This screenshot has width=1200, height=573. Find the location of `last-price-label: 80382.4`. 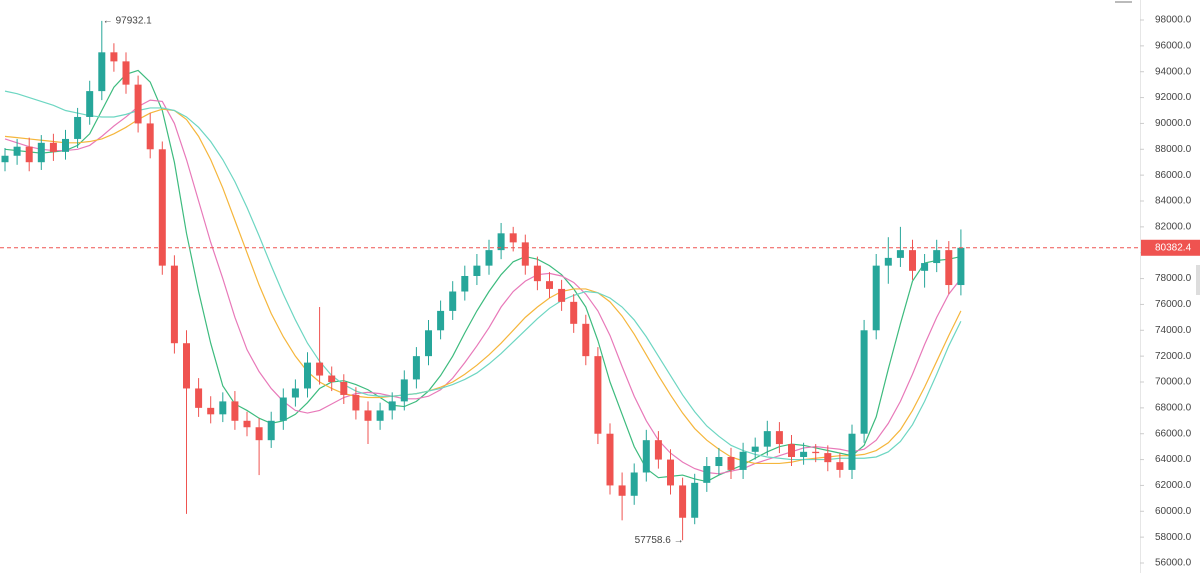

last-price-label: 80382.4 is located at coordinates (1173, 247).